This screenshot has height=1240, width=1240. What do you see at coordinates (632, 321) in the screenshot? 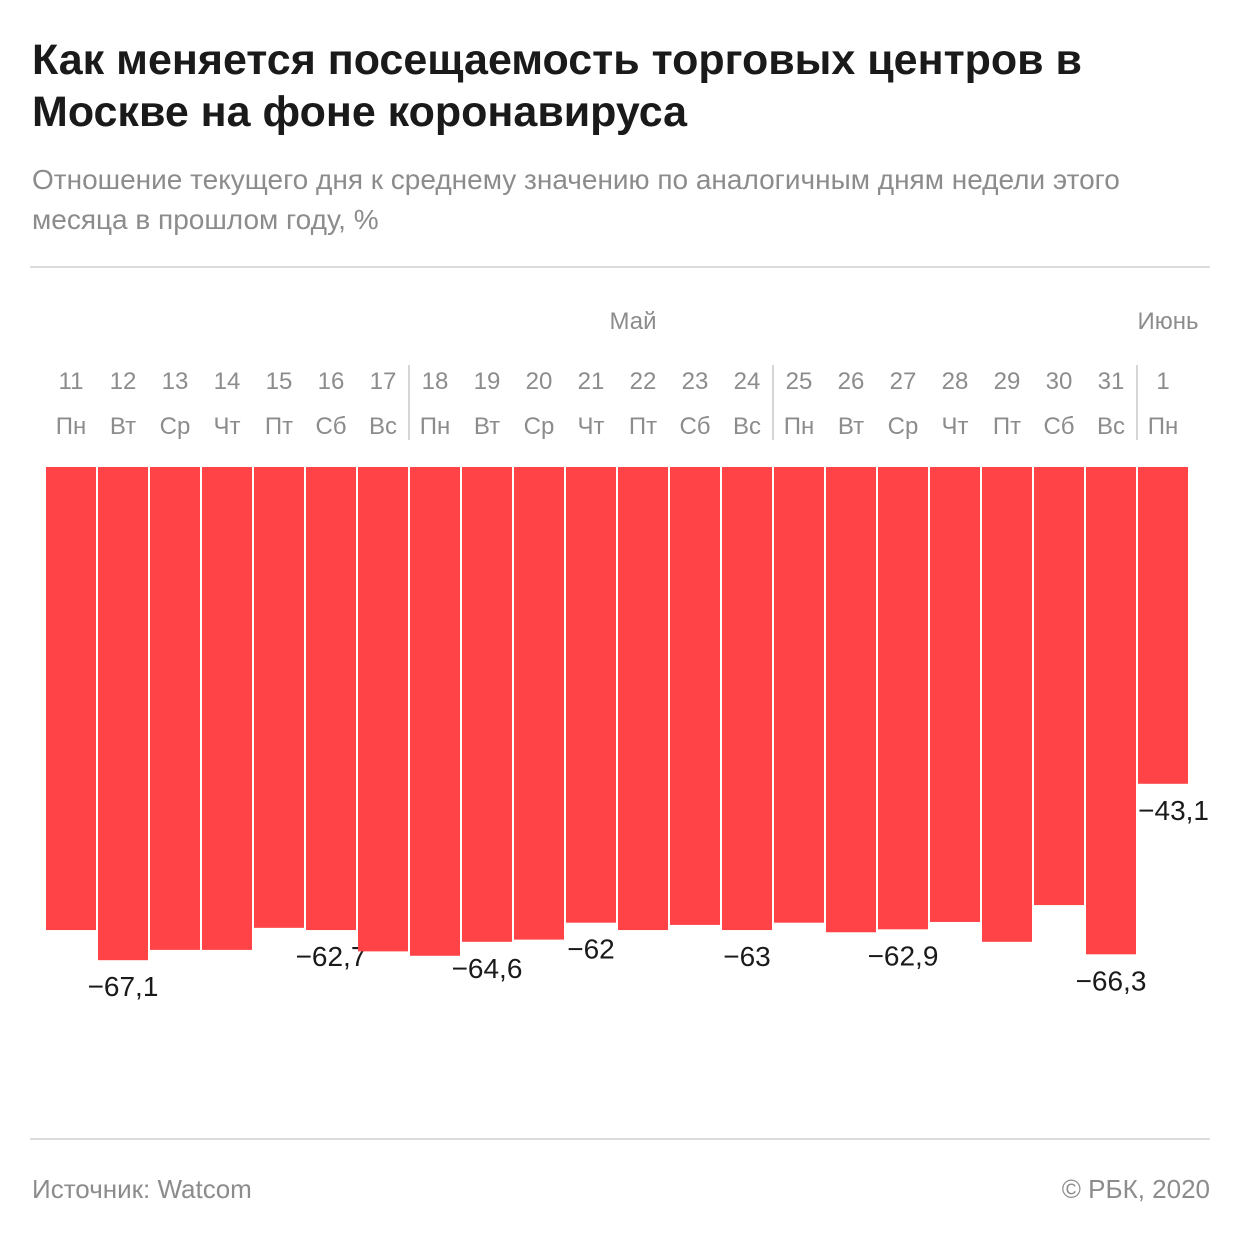
I see `month-label: Май` at bounding box center [632, 321].